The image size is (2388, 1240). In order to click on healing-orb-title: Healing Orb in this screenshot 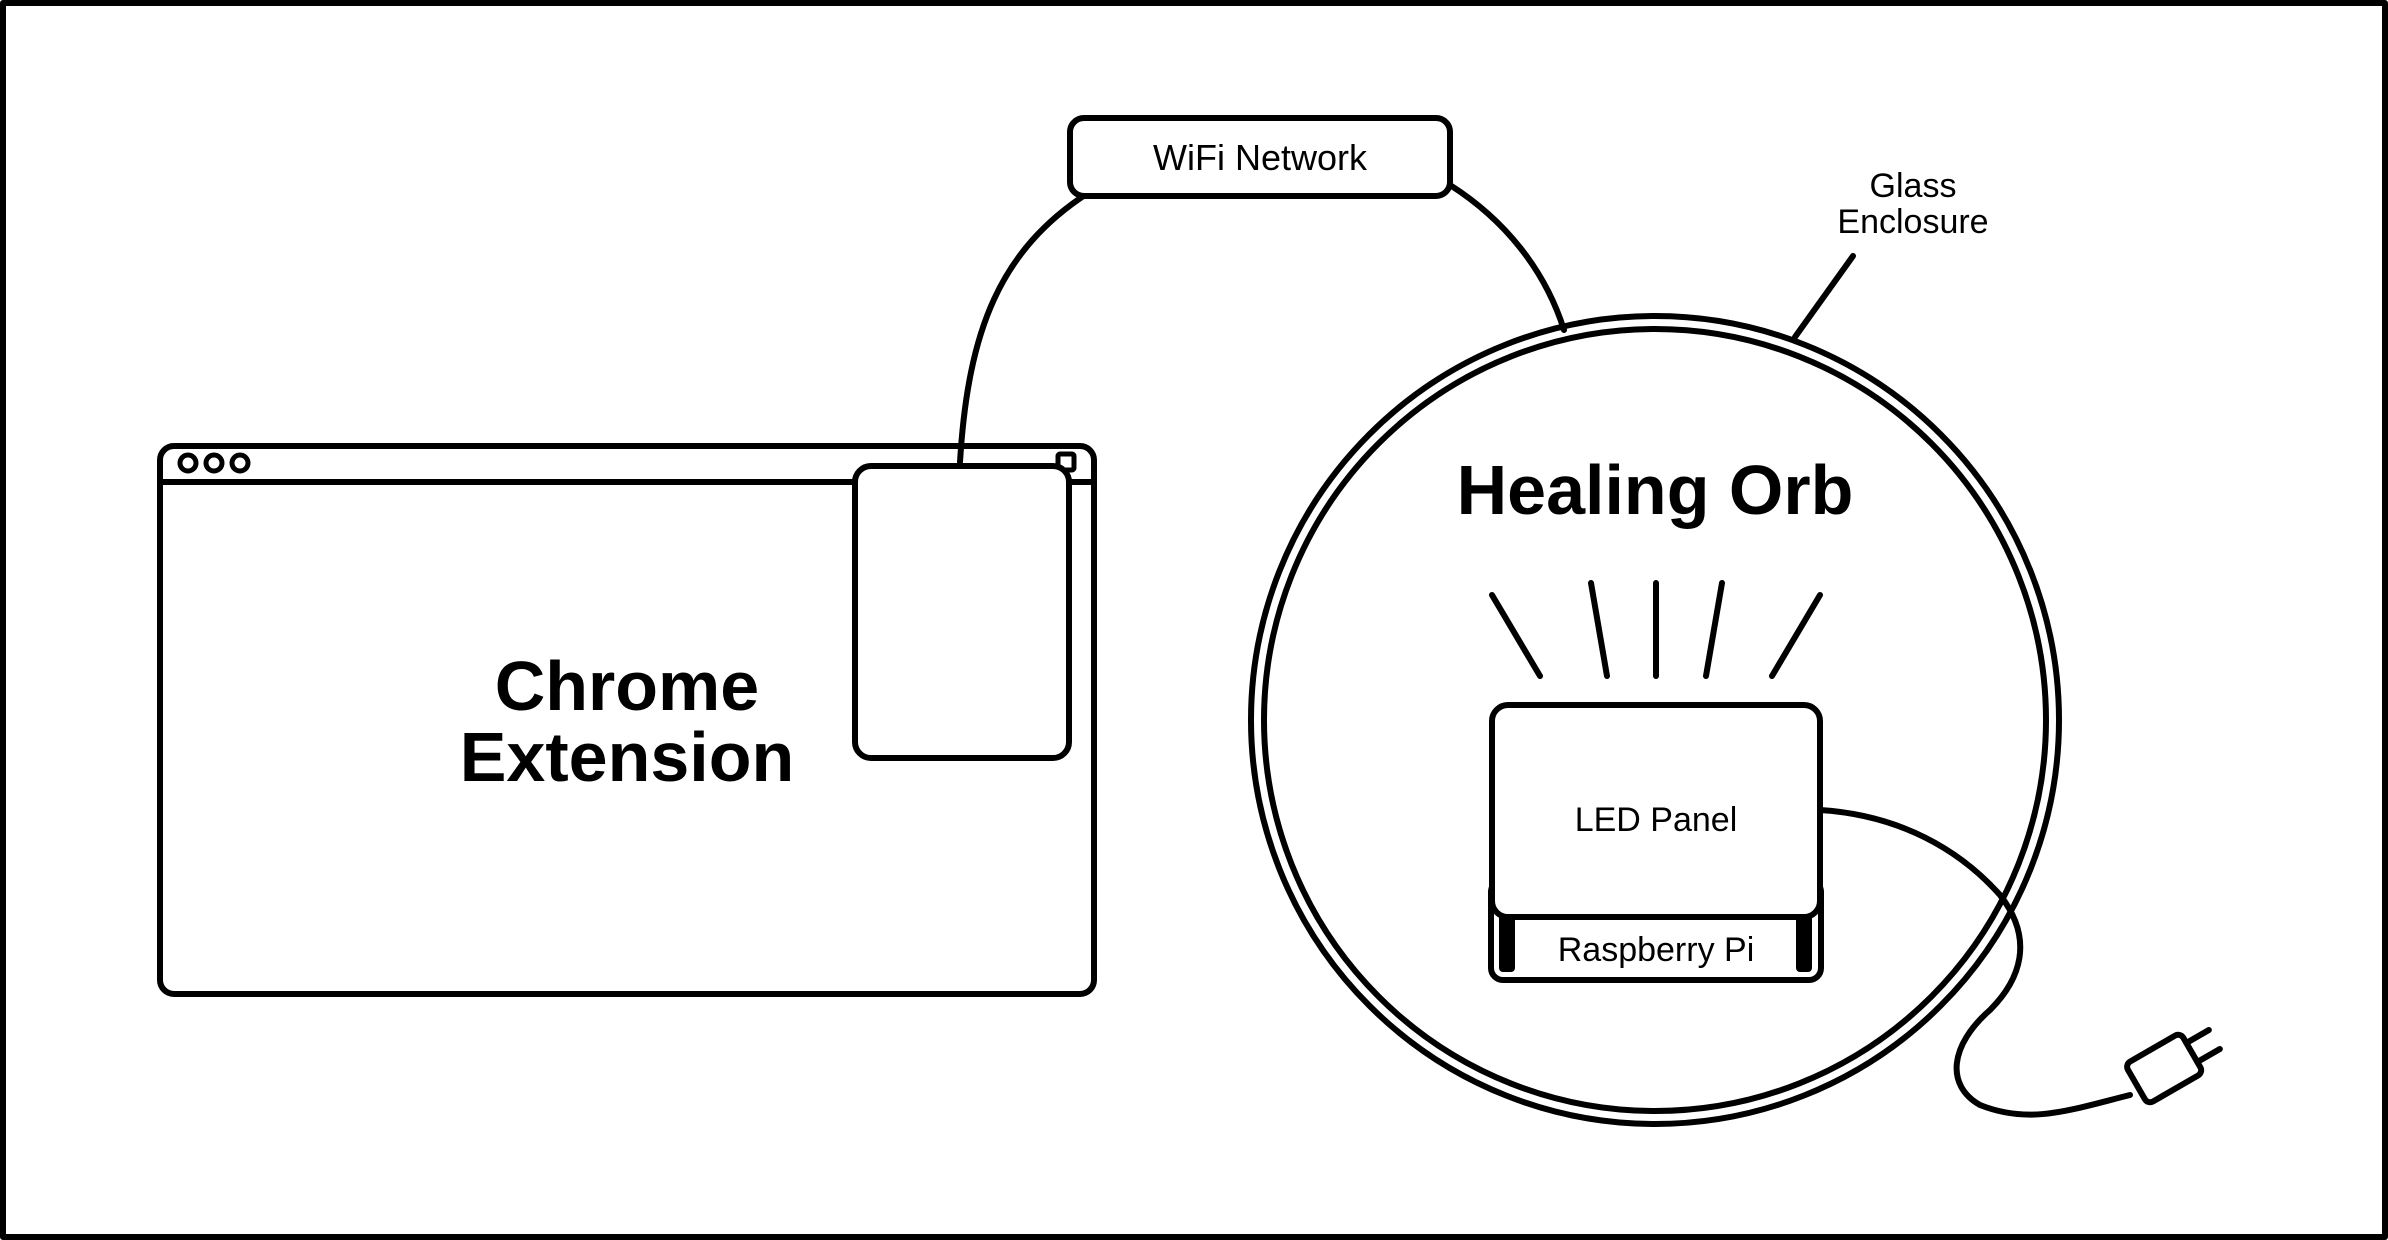, I will do `click(1655, 490)`.